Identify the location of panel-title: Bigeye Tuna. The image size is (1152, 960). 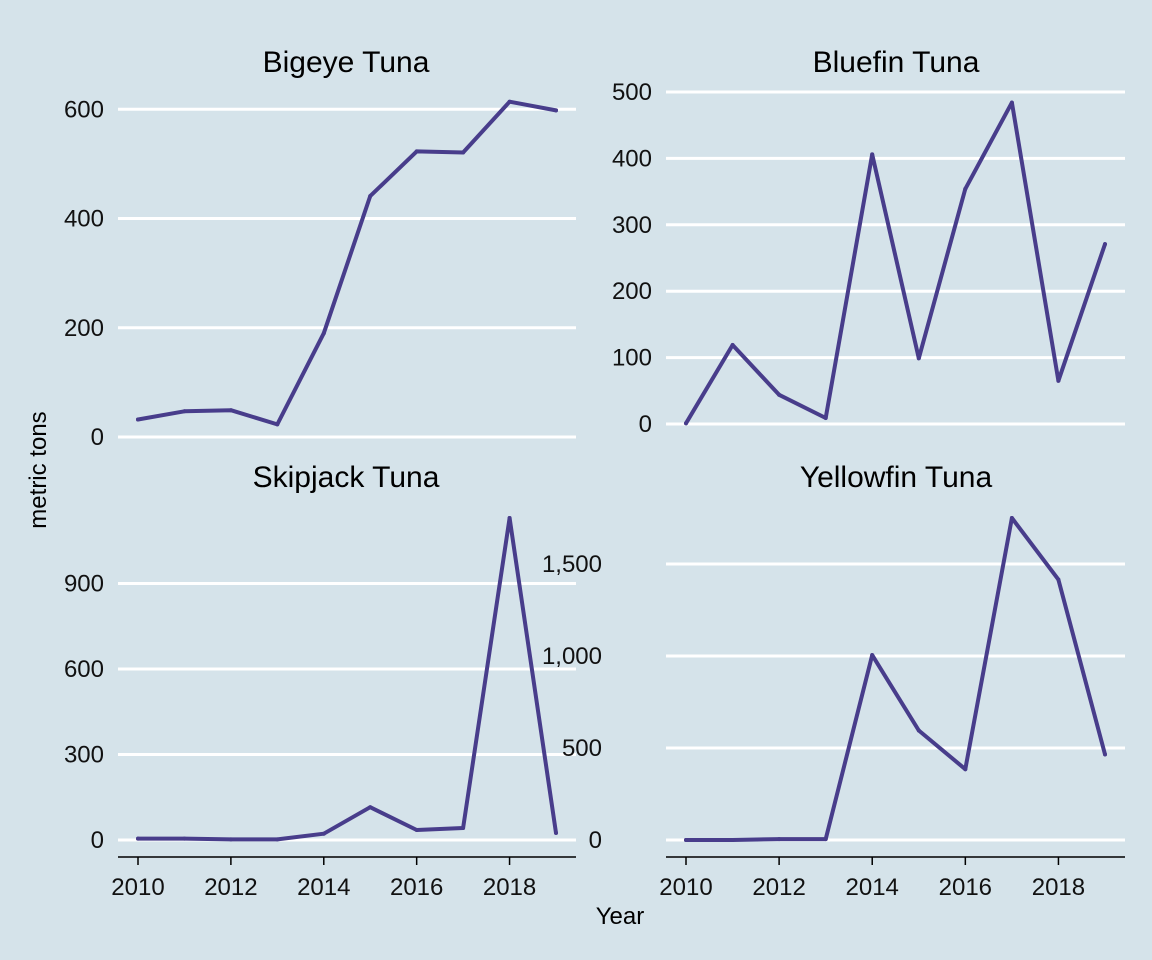
(346, 62).